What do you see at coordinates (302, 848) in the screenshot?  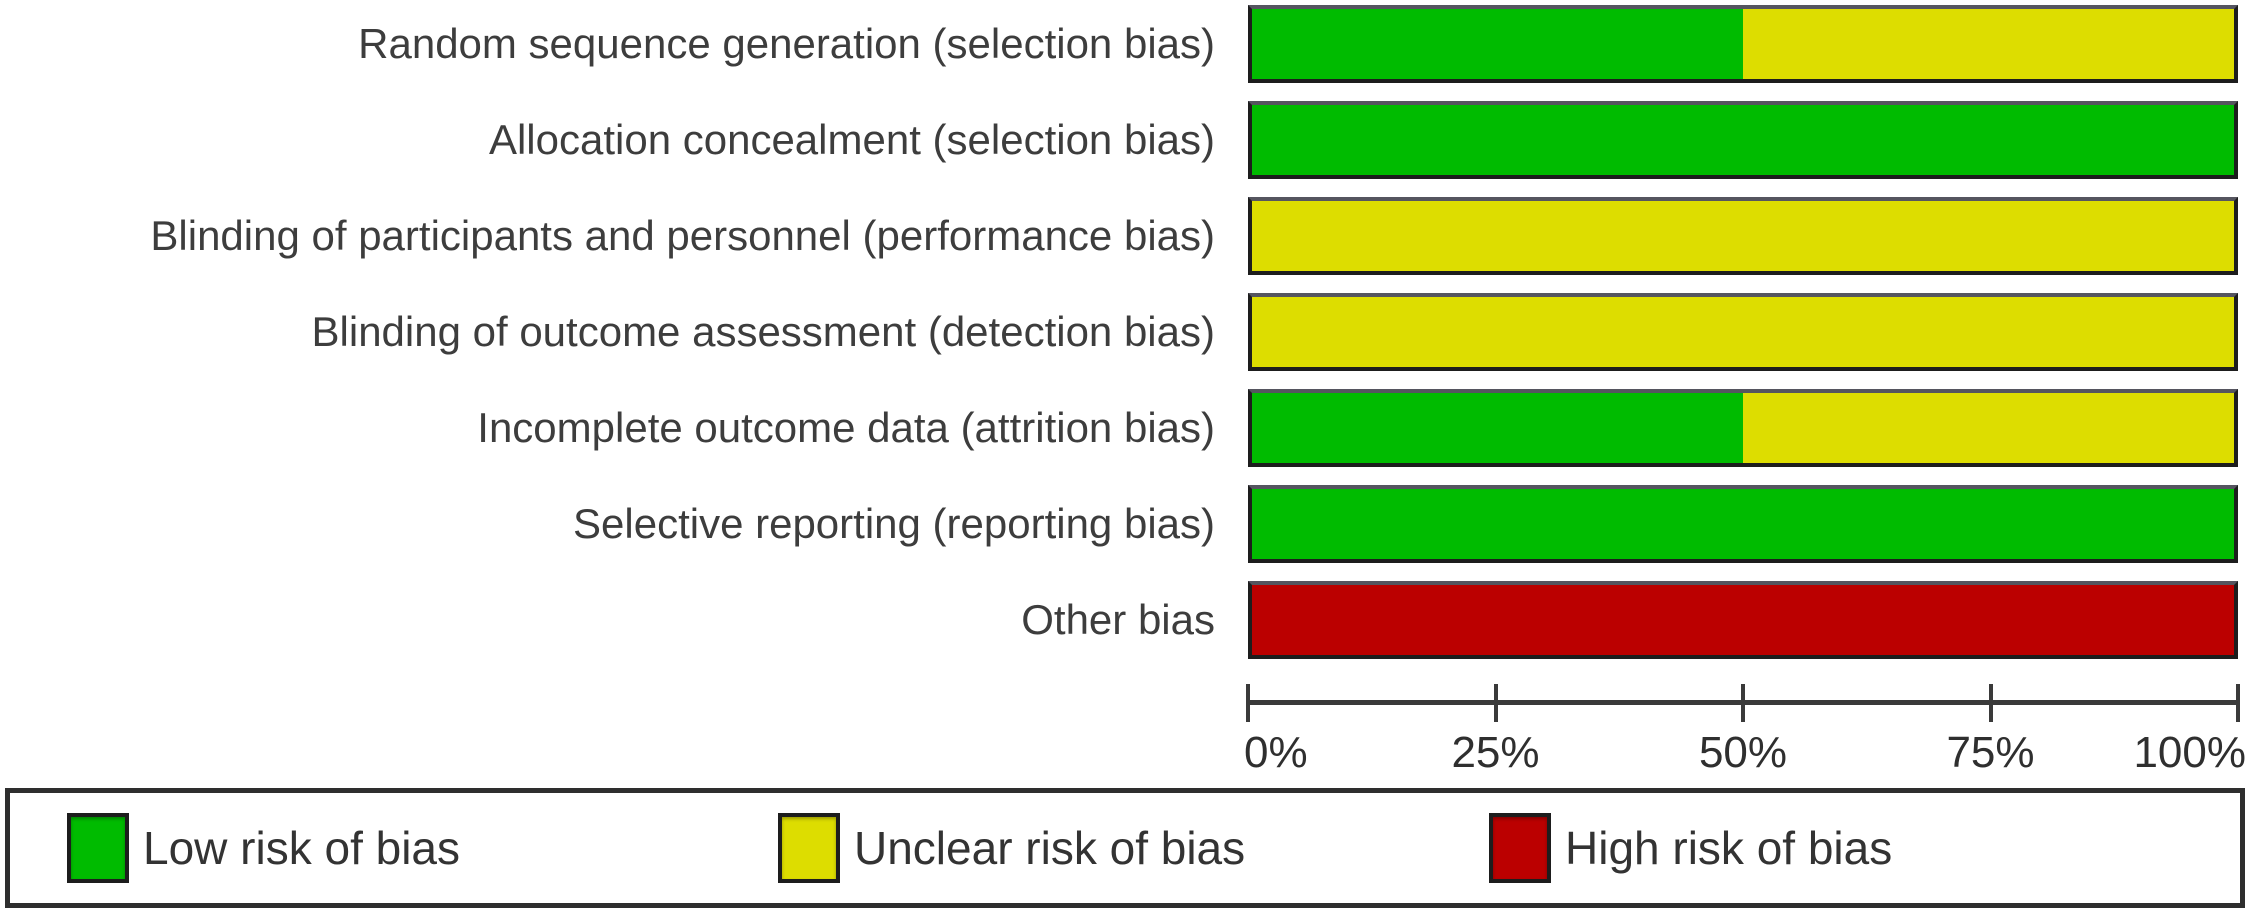 I see `legend-label: Low risk of bias` at bounding box center [302, 848].